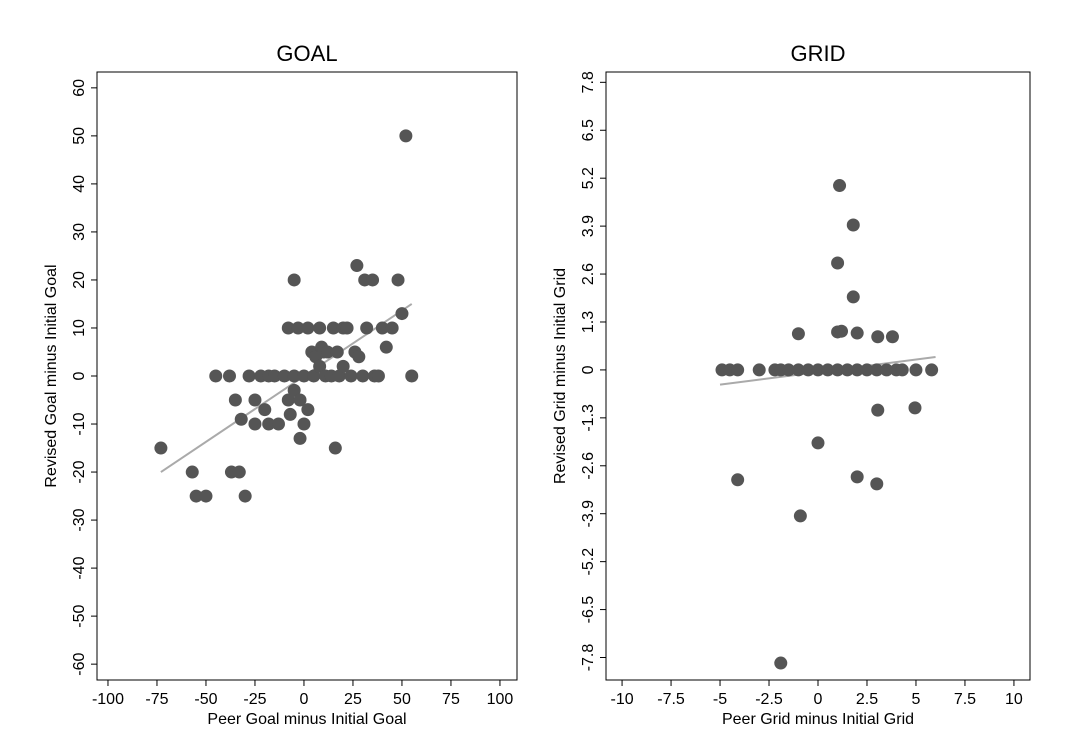  What do you see at coordinates (79, 88) in the screenshot?
I see `y-tick-label: 60` at bounding box center [79, 88].